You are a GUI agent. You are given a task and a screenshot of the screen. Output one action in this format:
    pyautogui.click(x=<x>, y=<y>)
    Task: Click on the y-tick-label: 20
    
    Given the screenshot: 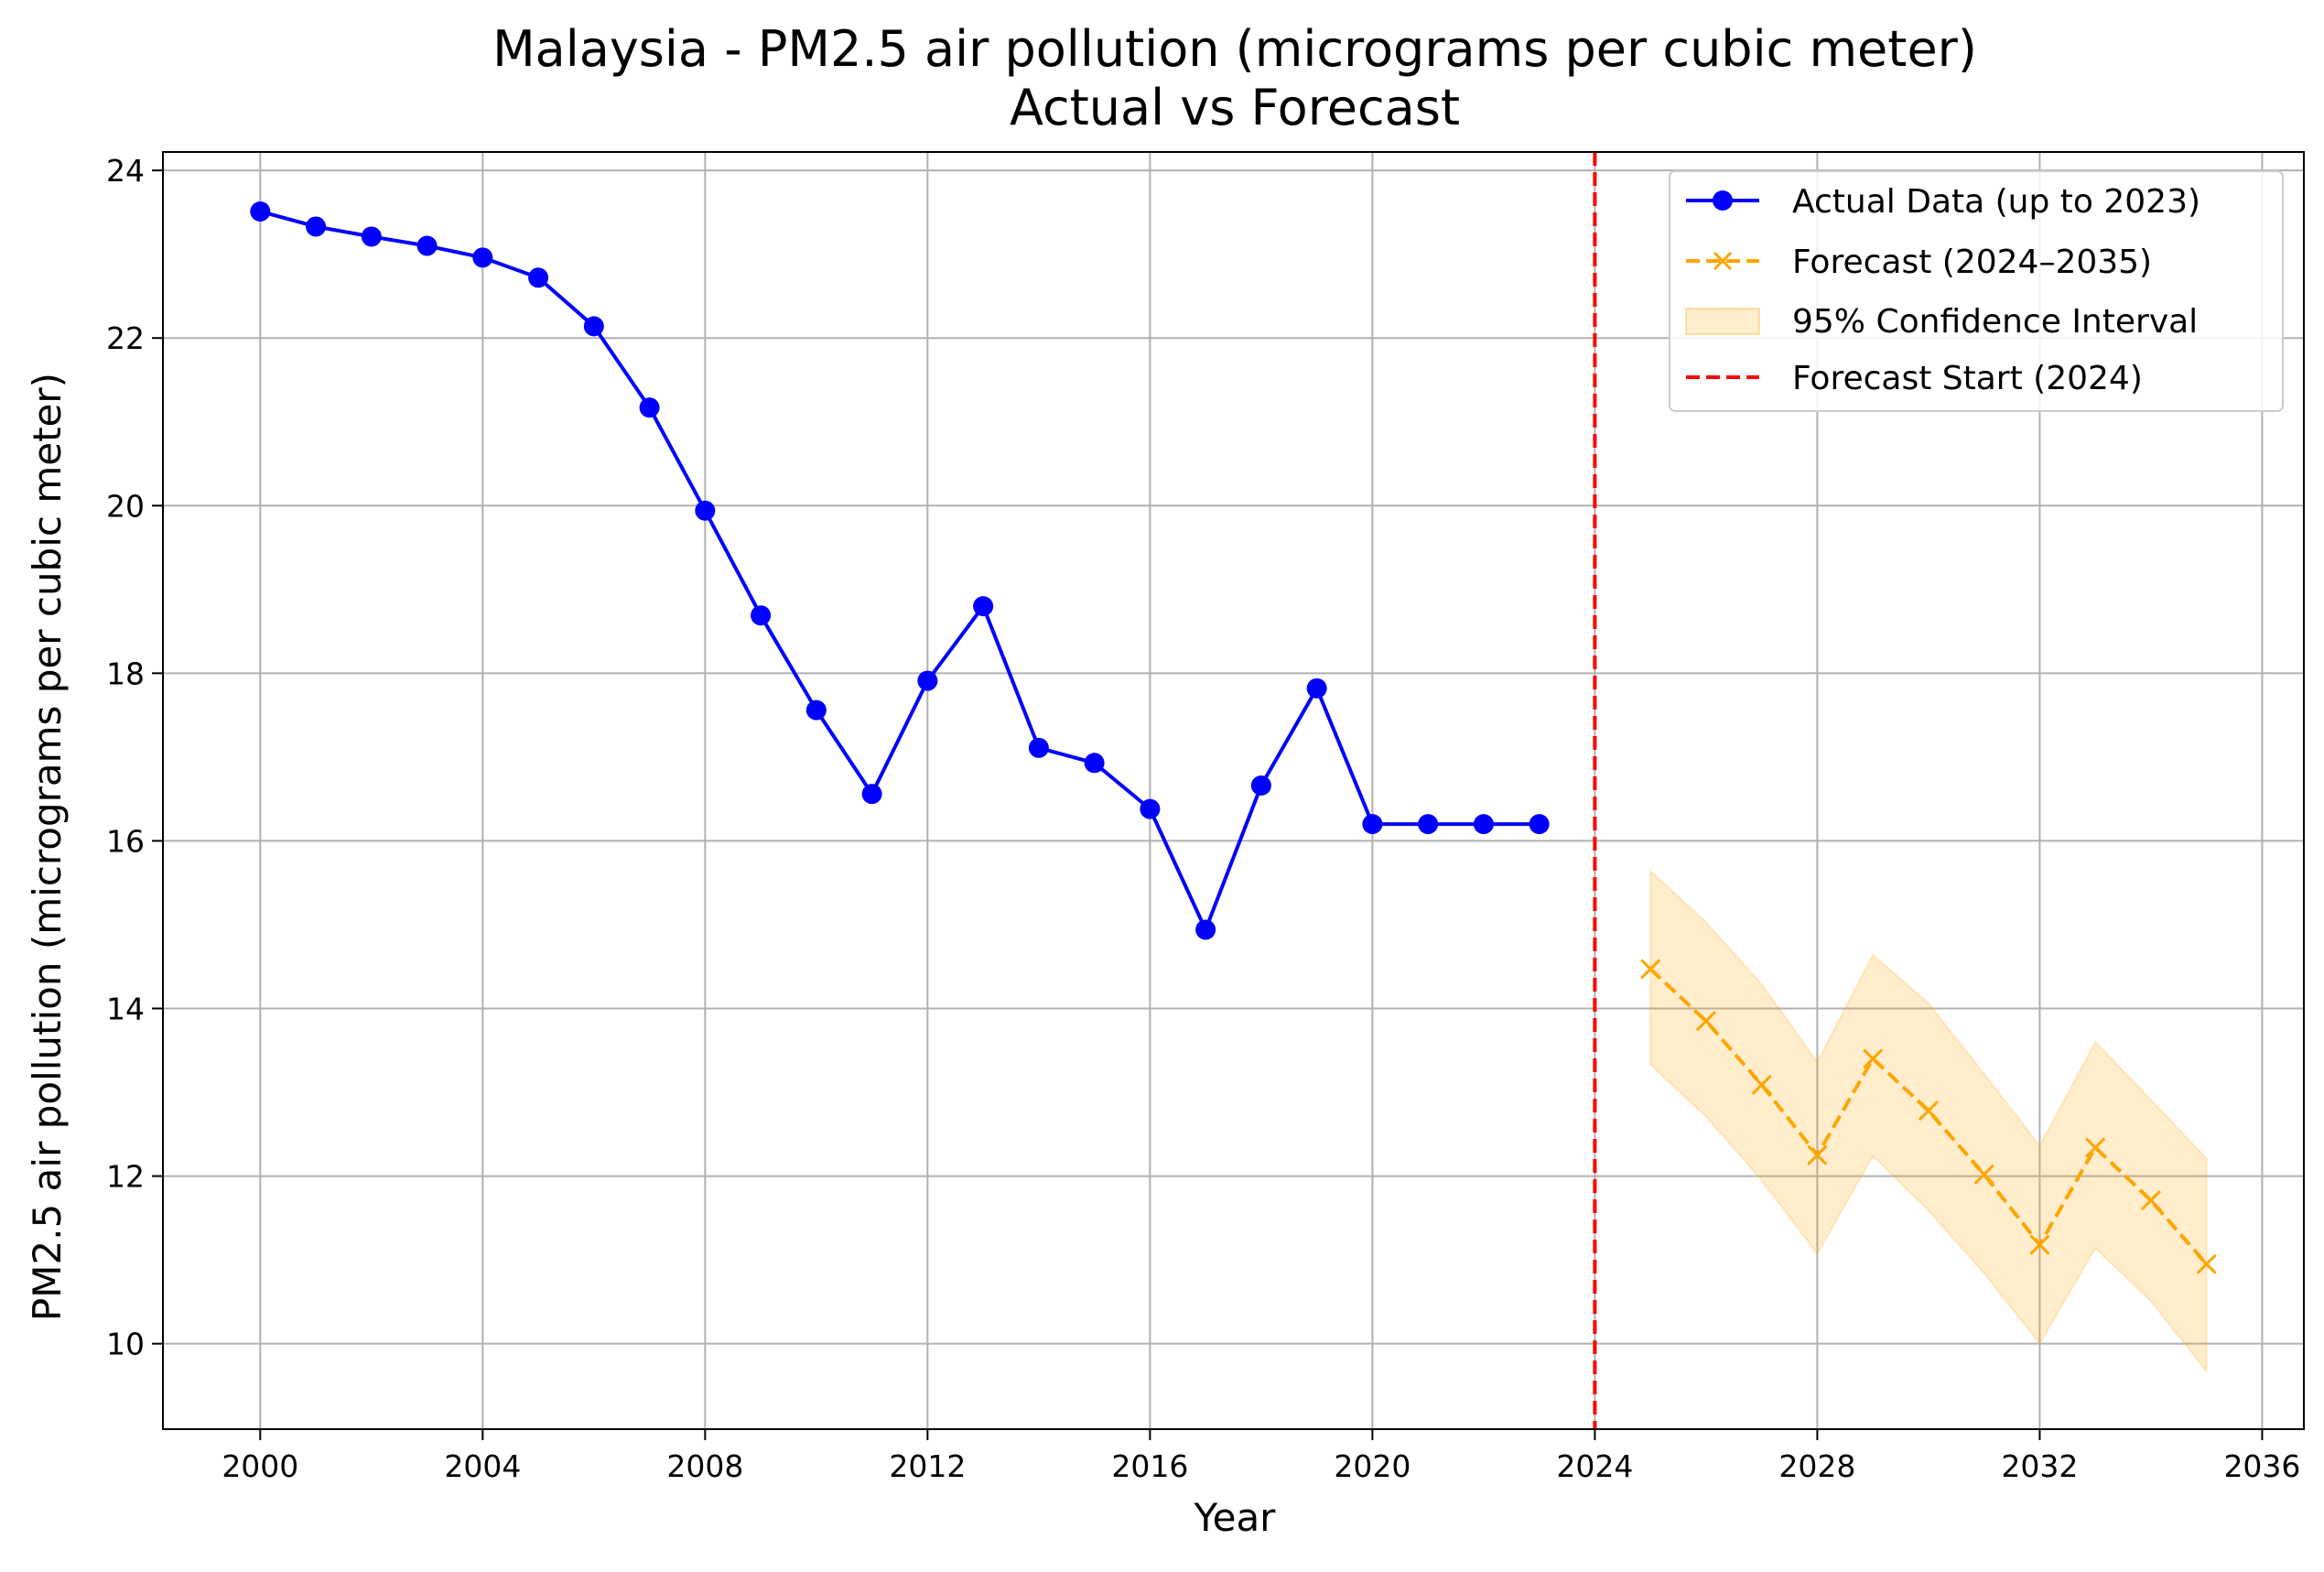 What is the action you would take?
    pyautogui.click(x=125, y=506)
    